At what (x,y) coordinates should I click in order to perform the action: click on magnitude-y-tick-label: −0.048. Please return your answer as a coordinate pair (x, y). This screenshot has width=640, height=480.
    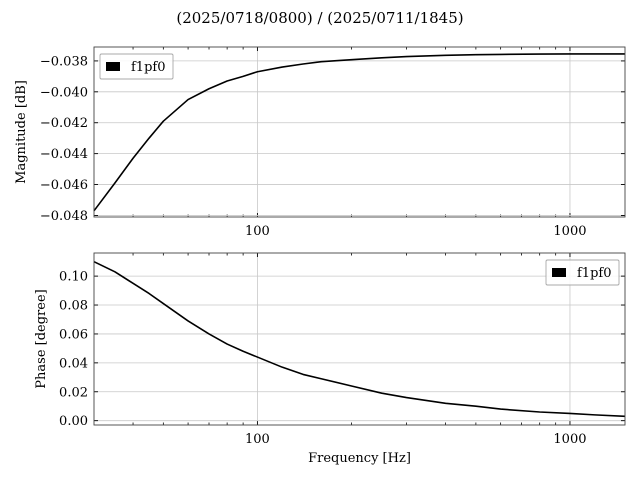
    Looking at the image, I should click on (64, 216).